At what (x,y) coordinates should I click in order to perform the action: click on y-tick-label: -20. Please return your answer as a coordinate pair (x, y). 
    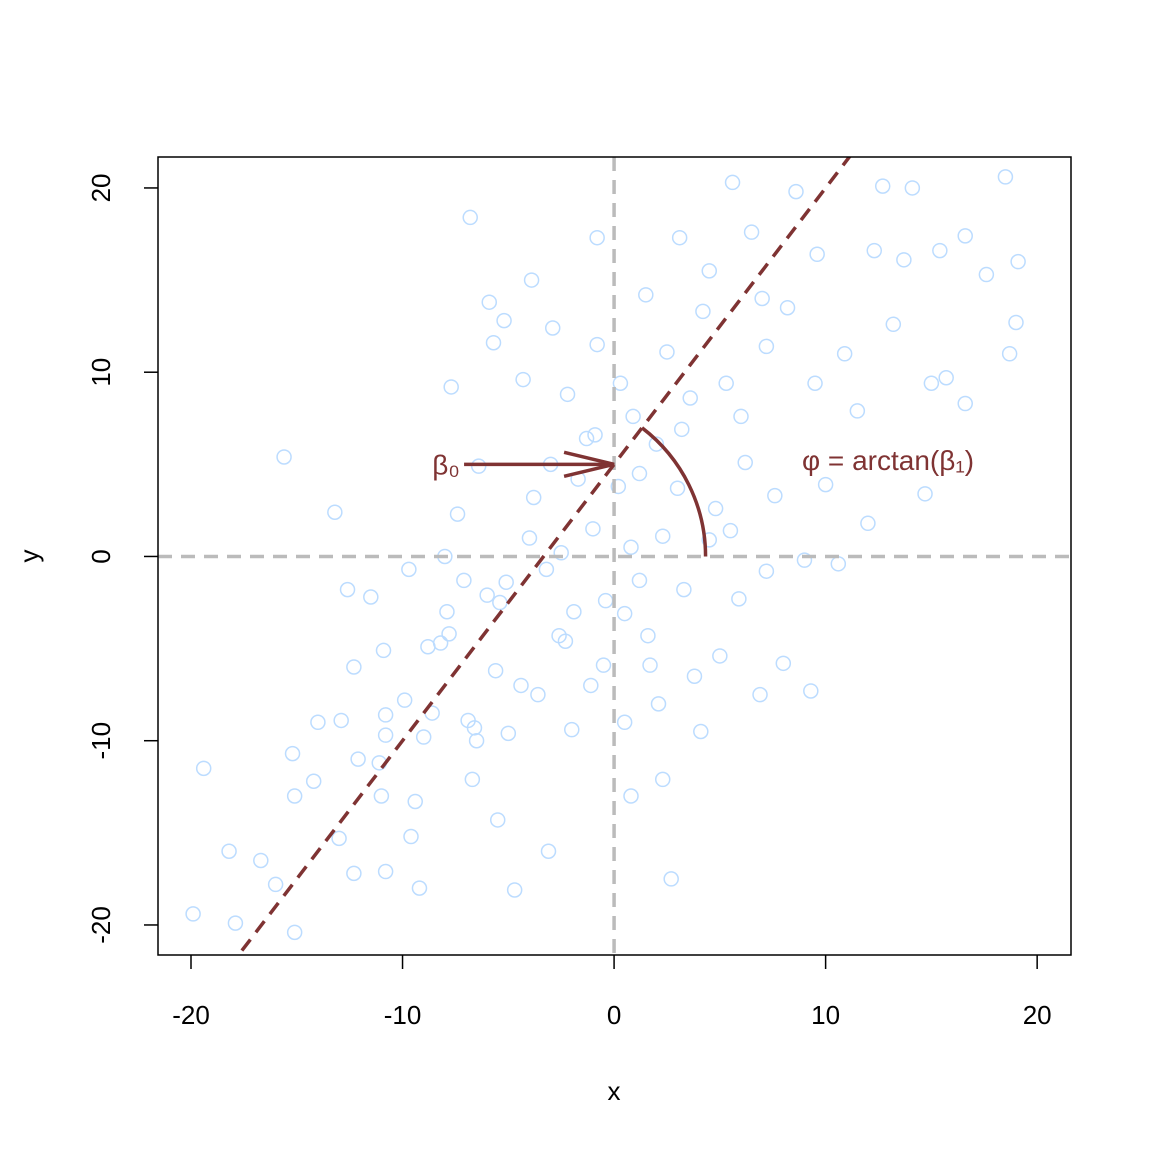
    Looking at the image, I should click on (101, 925).